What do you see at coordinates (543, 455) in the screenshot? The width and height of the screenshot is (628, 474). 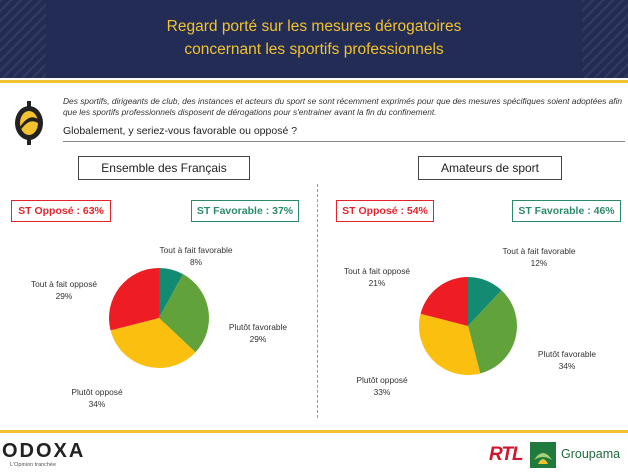 I see `groupama-leaf-icon` at bounding box center [543, 455].